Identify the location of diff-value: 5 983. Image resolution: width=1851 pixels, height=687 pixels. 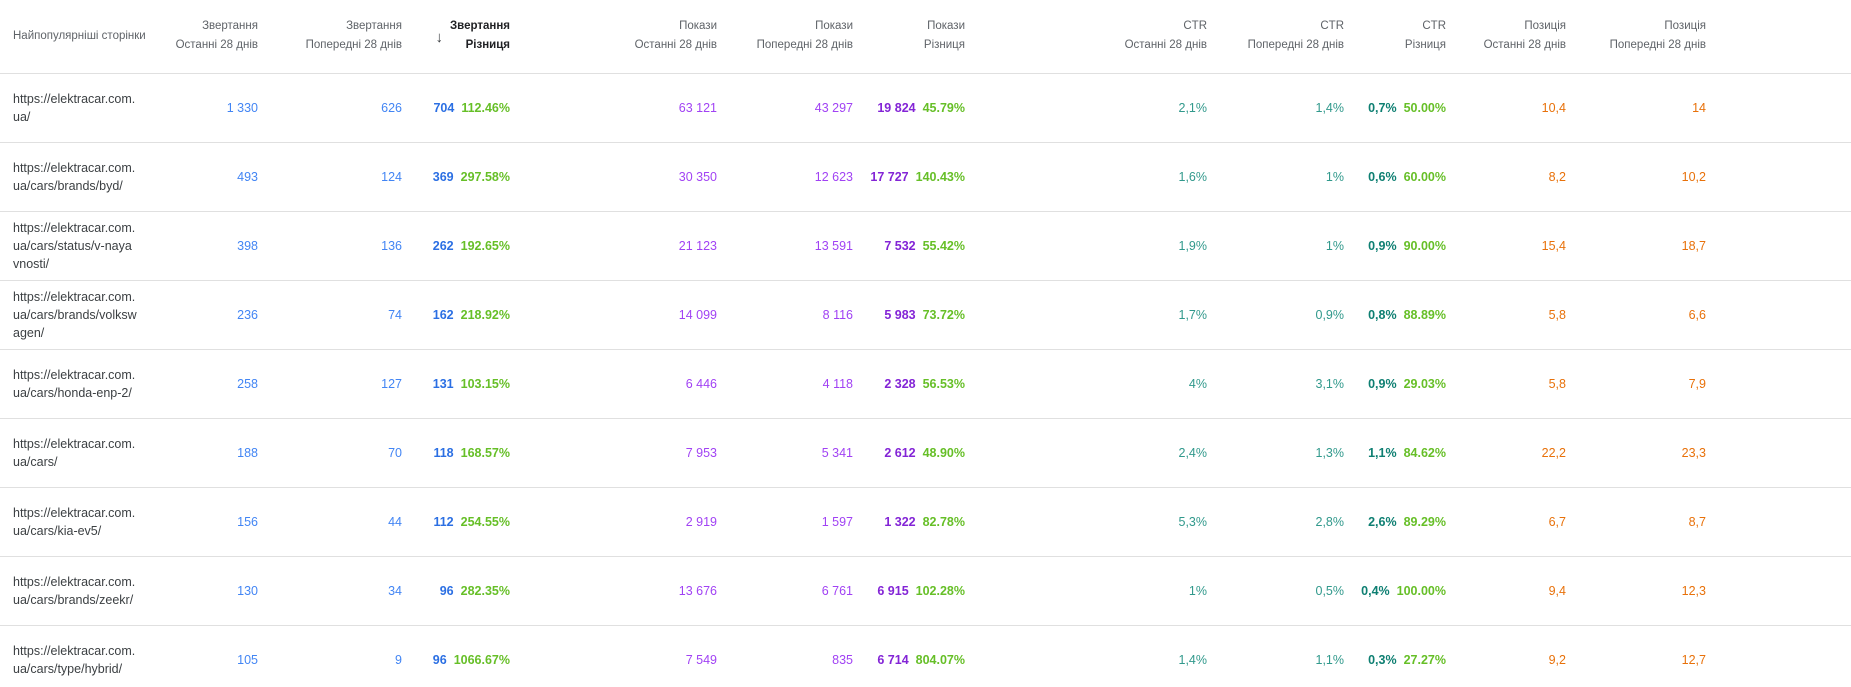
(900, 314).